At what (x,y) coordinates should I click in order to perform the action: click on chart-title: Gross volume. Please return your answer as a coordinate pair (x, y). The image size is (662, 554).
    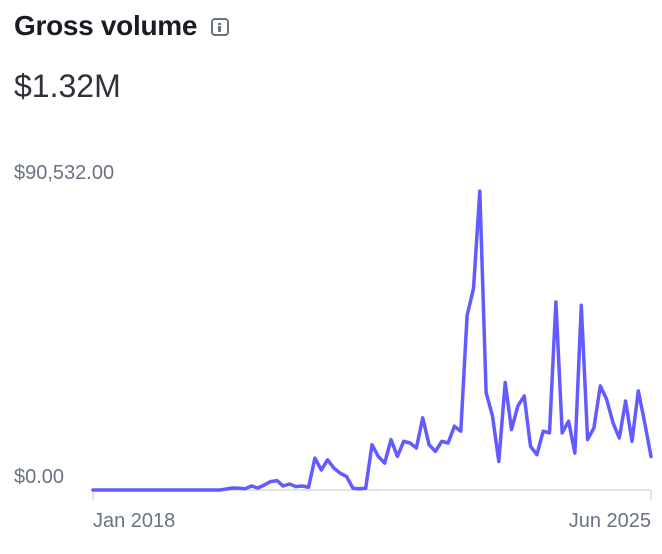
    Looking at the image, I should click on (106, 25).